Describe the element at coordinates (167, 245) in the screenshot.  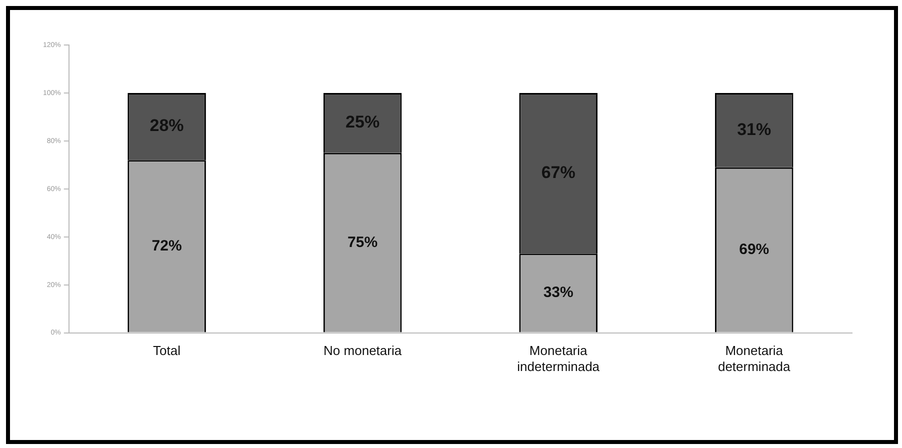
I see `data-label: 72%` at that location.